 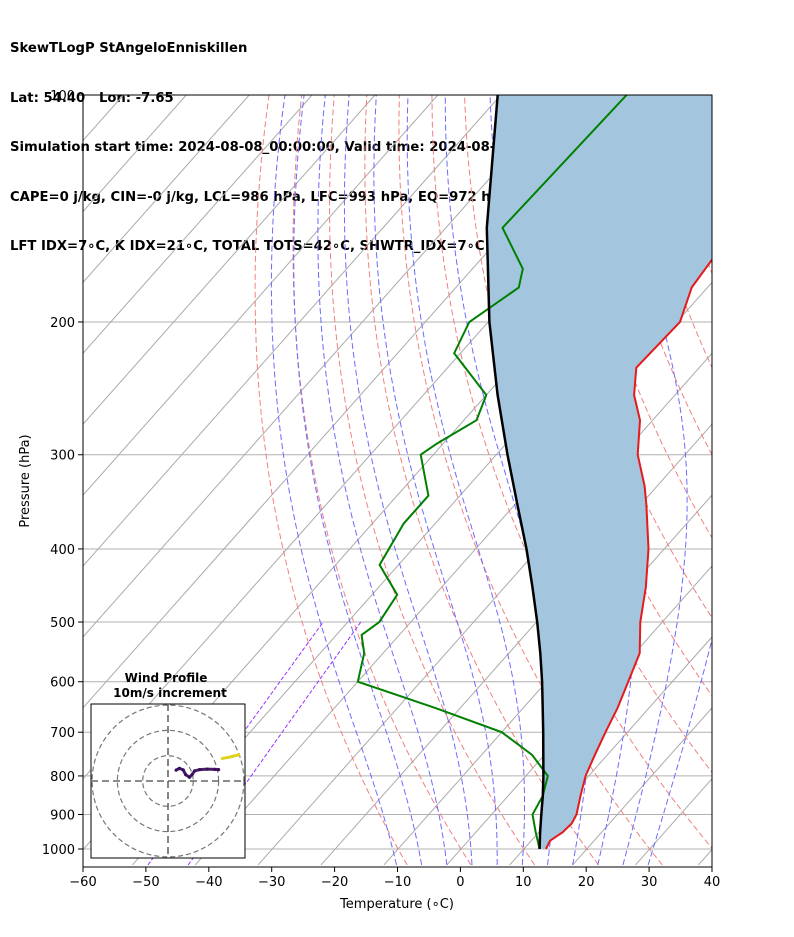 I want to click on y-tick-label: 100, so click(x=62, y=96).